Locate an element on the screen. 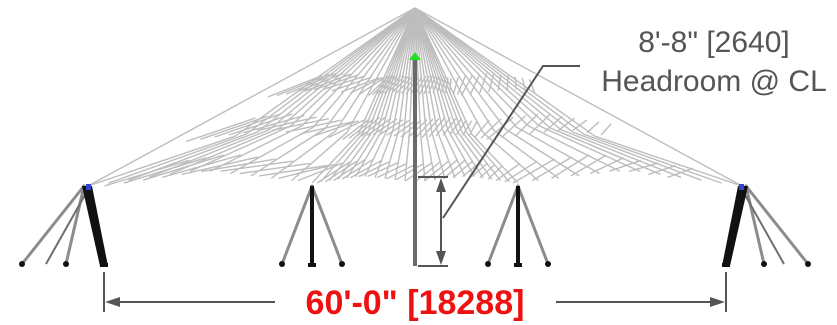  left-mid-pole is located at coordinates (312, 225).